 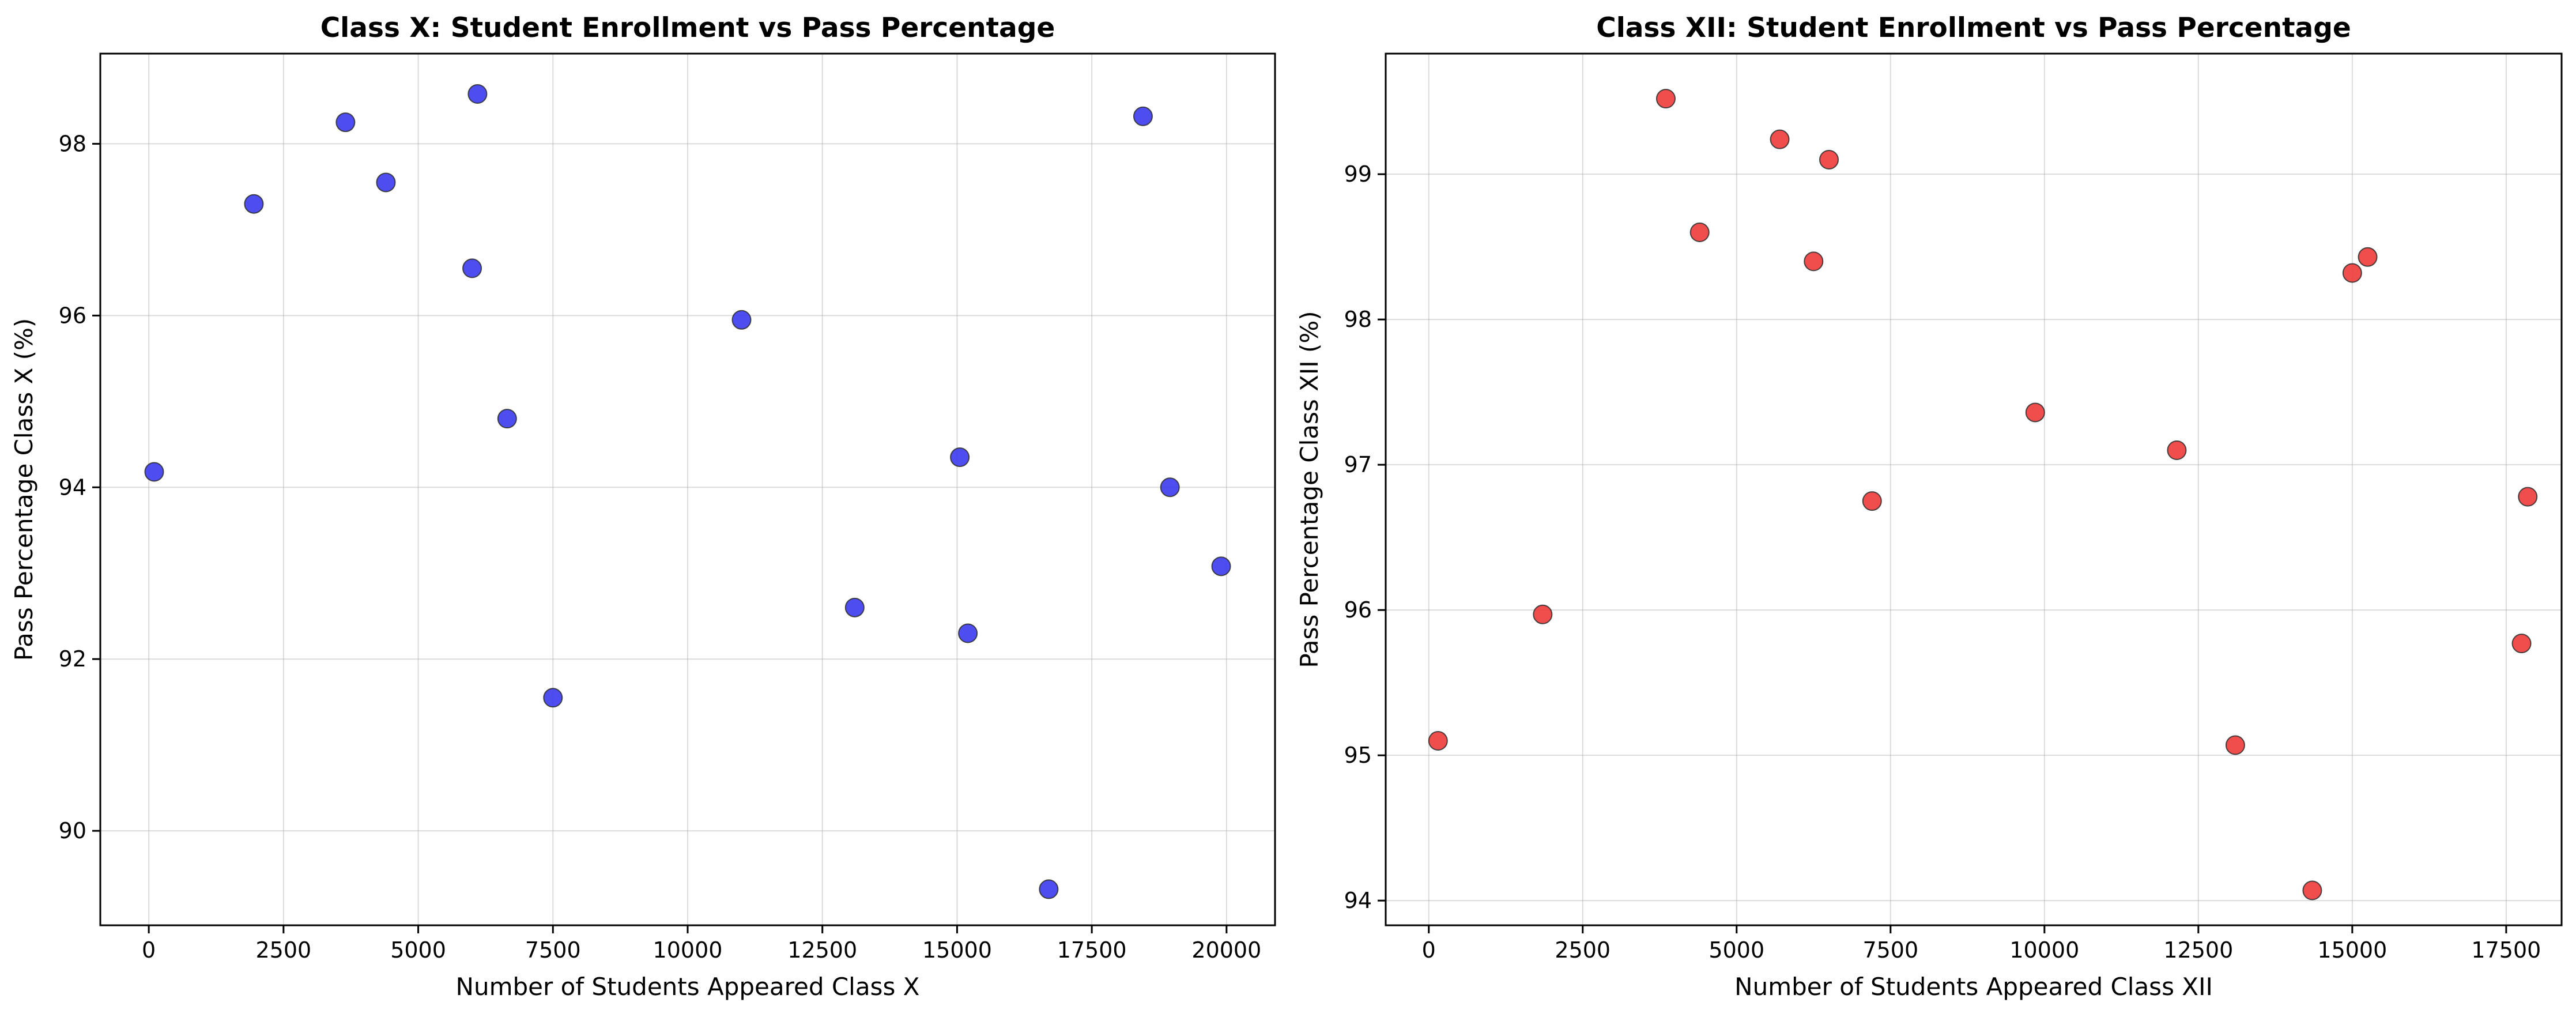 What do you see at coordinates (1973, 987) in the screenshot?
I see `x-axis-label: Number of Students Appeared Class XII` at bounding box center [1973, 987].